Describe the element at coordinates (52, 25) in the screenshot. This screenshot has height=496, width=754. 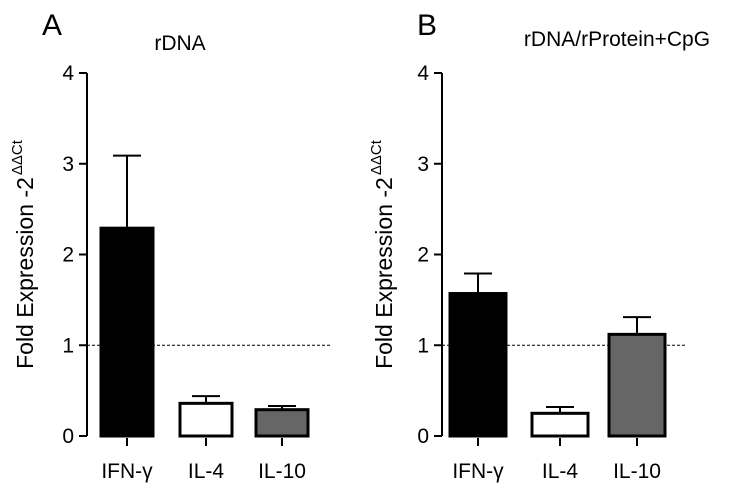
I see `panel-letter: A` at that location.